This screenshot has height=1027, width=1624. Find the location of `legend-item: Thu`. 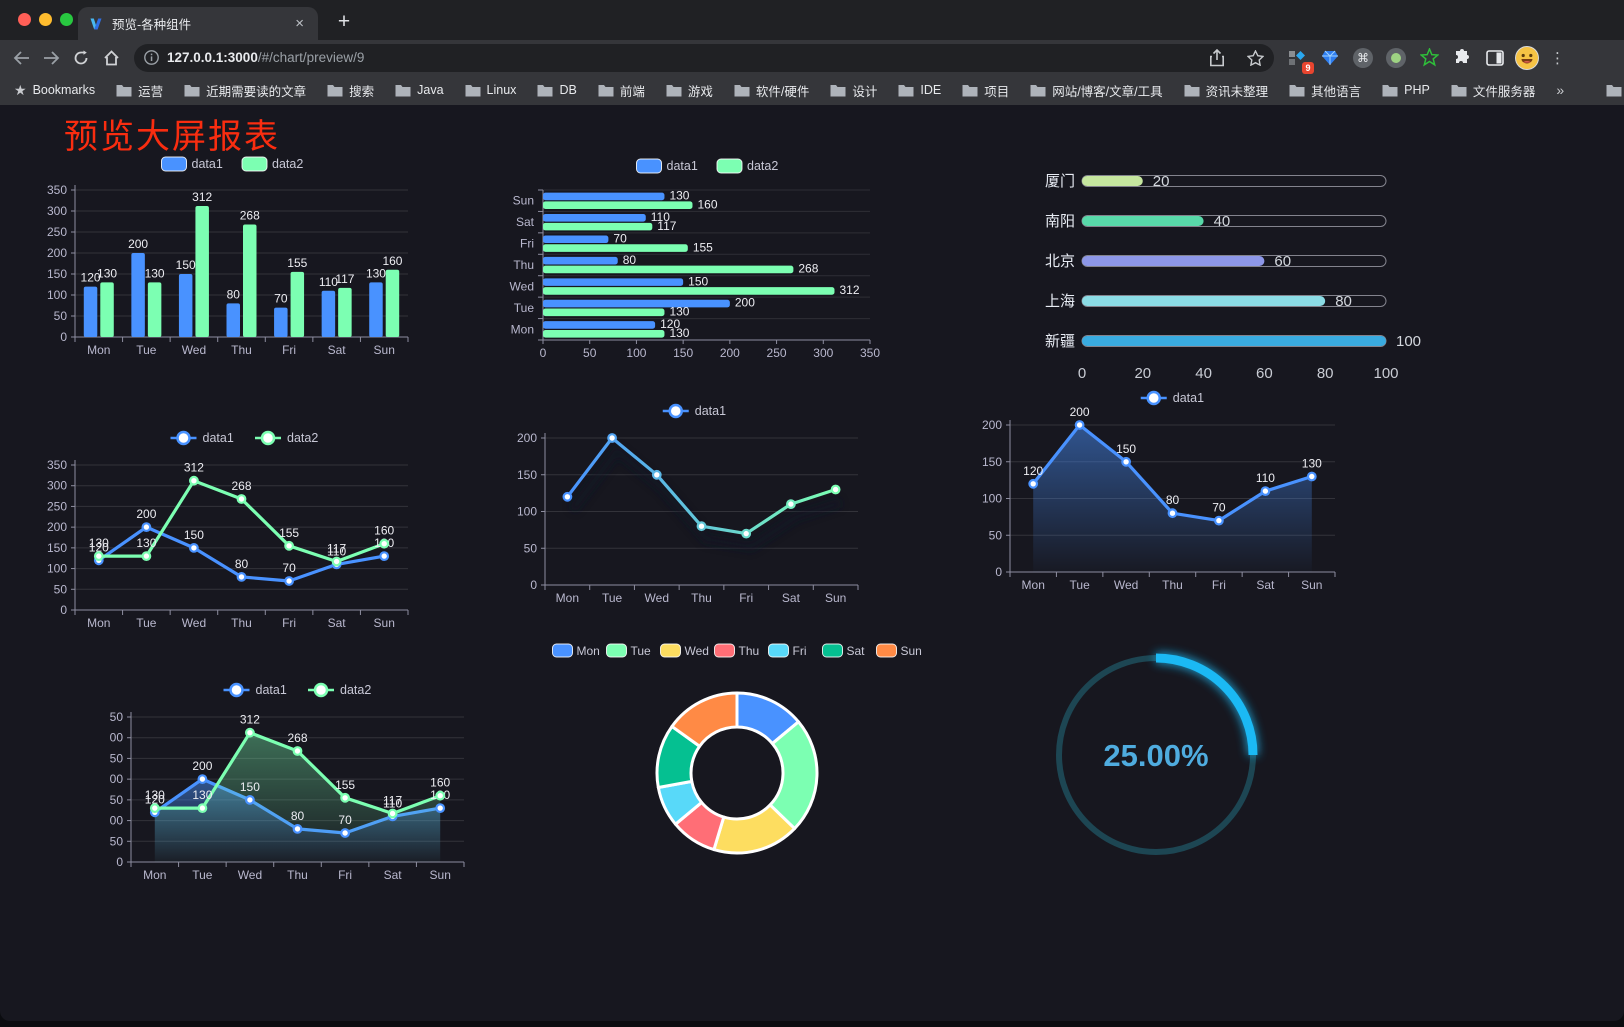

legend-item: Thu is located at coordinates (737, 650).